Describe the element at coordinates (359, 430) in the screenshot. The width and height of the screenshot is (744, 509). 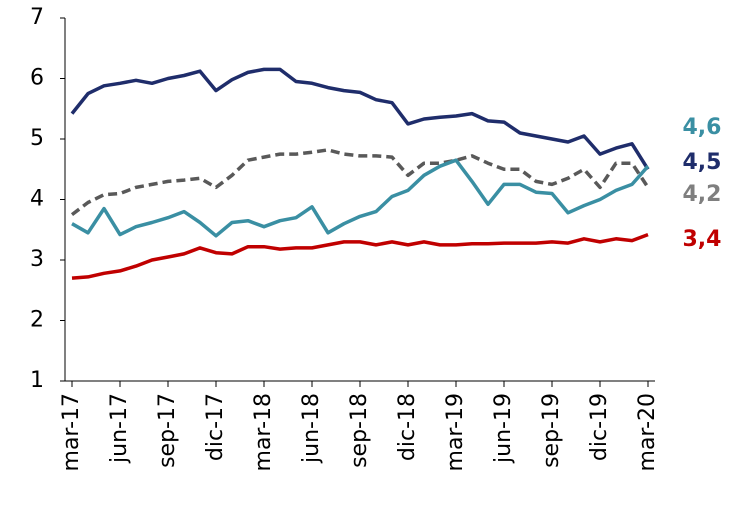
I see `x-tick-label: sep-18` at that location.